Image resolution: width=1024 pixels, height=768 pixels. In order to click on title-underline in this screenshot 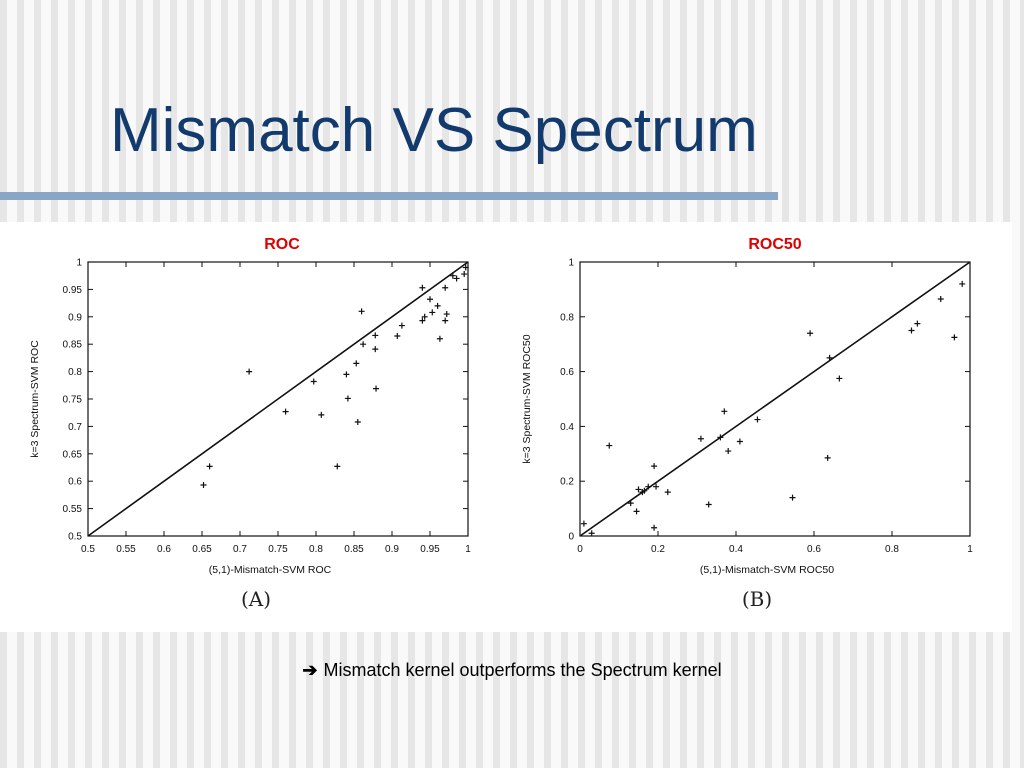, I will do `click(389, 196)`.